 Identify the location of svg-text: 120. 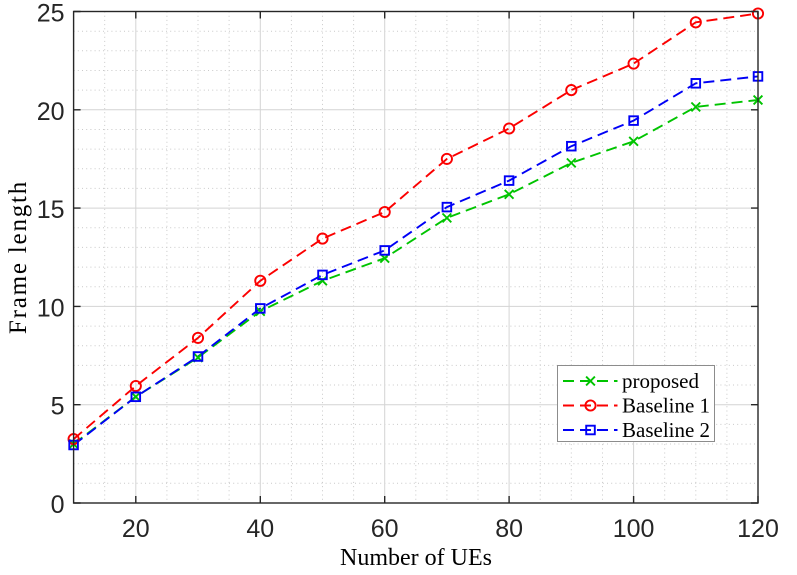
(758, 529).